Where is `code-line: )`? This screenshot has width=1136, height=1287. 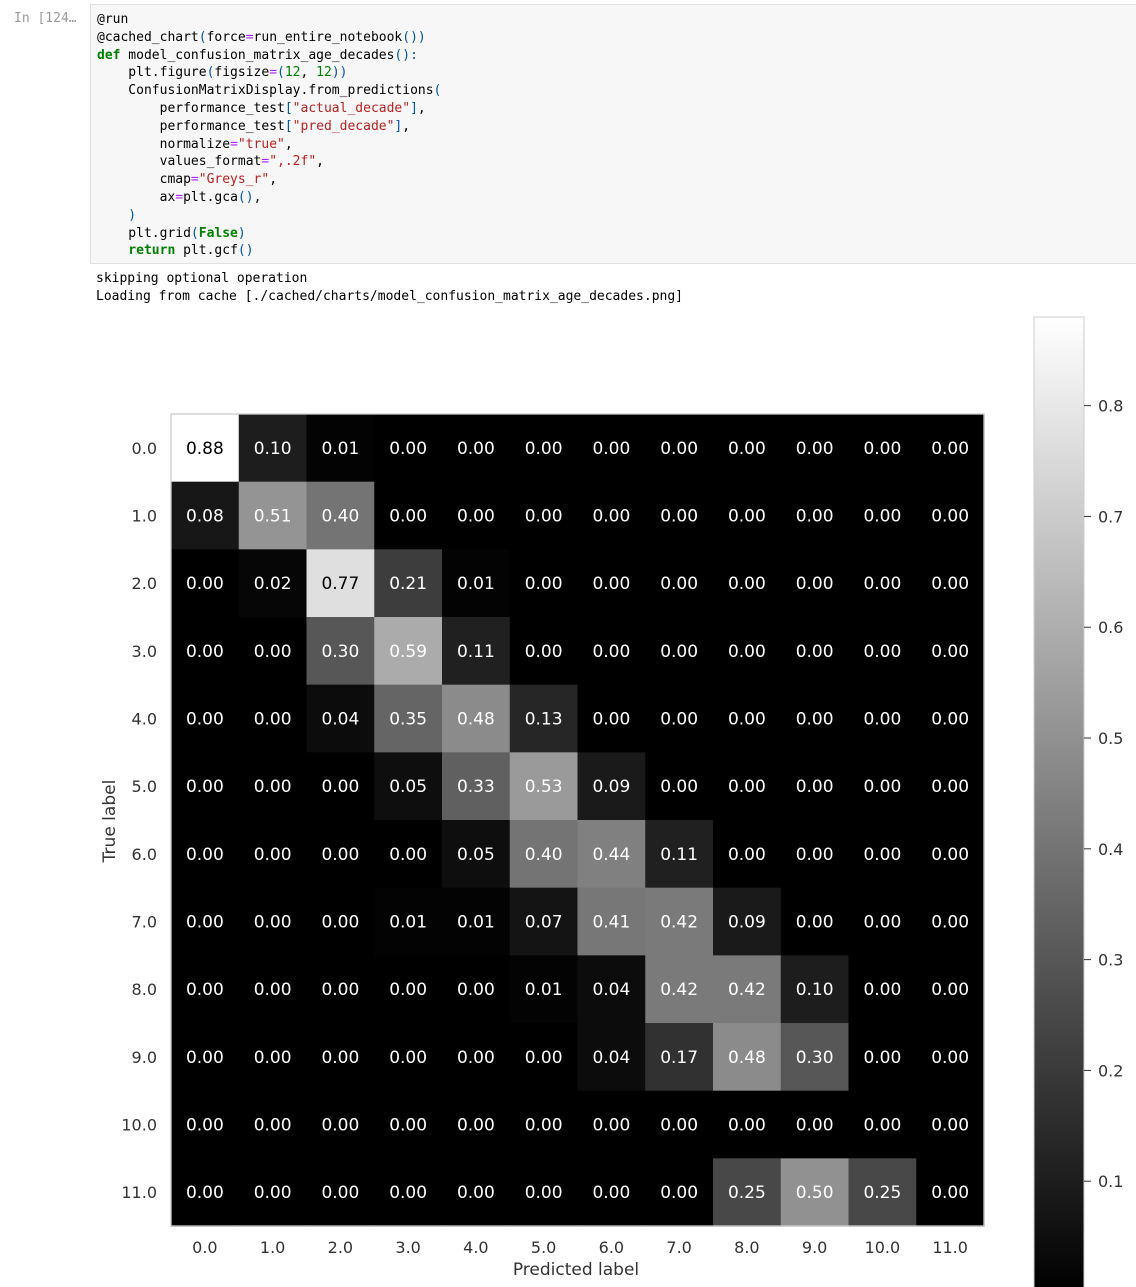 code-line: ) is located at coordinates (116, 215).